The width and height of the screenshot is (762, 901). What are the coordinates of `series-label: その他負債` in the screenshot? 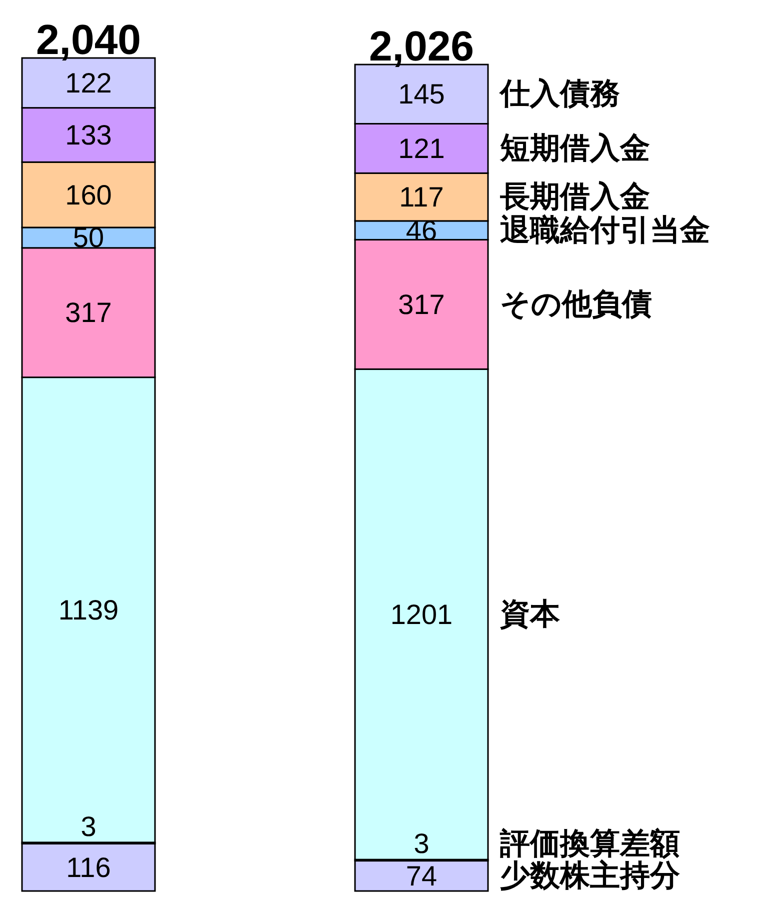 It's located at (576, 304).